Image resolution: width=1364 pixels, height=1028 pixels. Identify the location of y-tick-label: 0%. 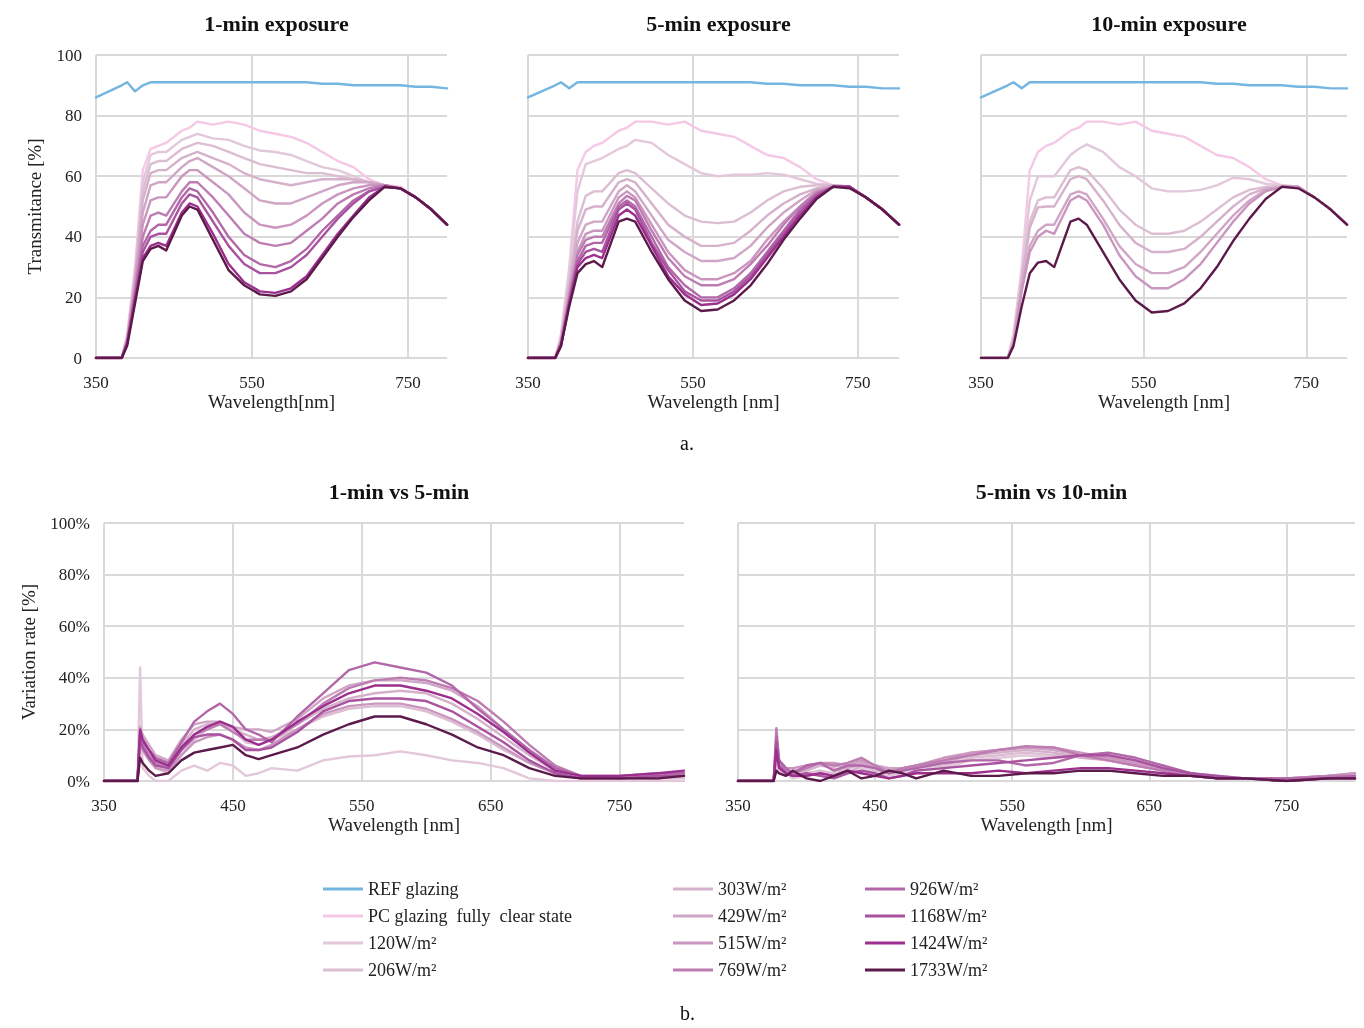
(78, 781).